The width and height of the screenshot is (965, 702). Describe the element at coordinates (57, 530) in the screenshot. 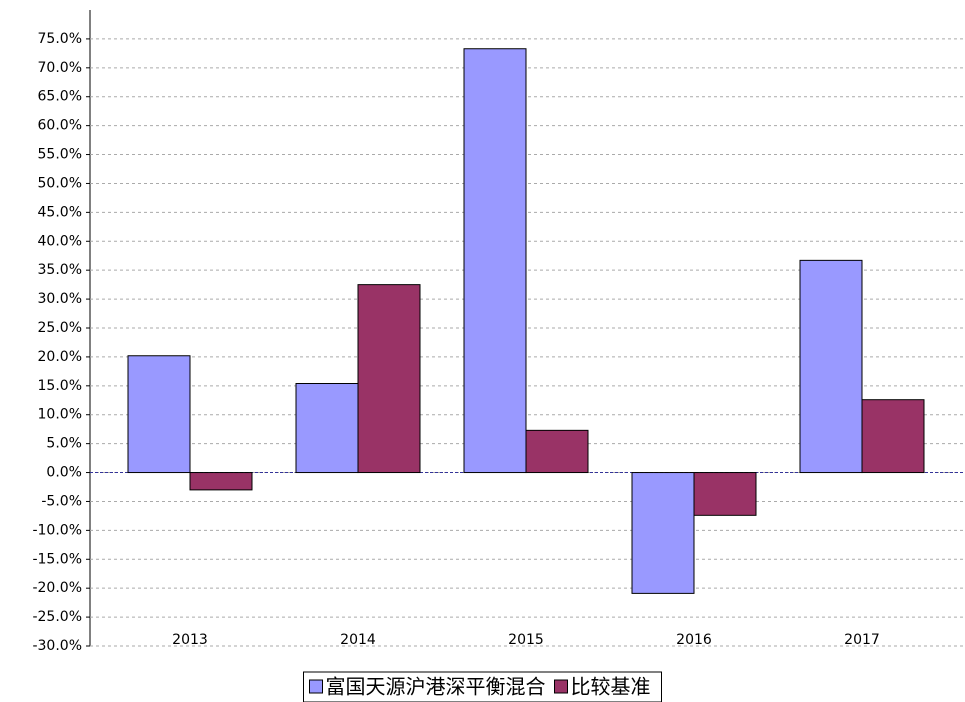

I see `y-tick-label: -10.0%` at that location.